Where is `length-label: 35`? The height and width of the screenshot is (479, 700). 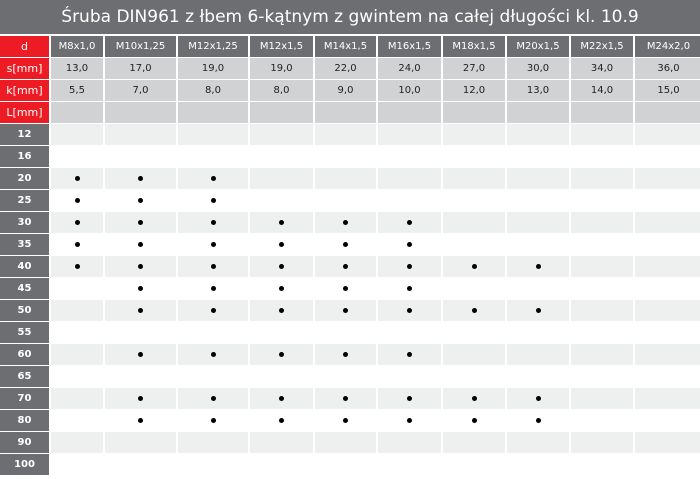
length-label: 35 is located at coordinates (24, 244).